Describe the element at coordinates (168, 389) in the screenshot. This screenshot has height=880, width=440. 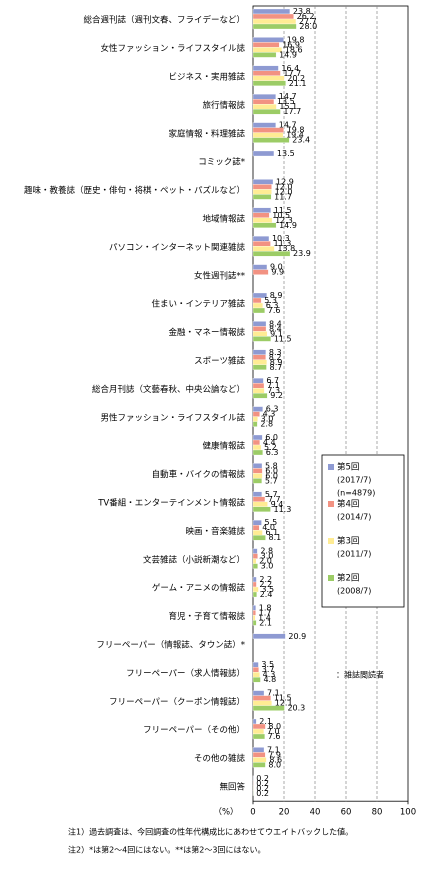
I see `category-label: 総合月刊誌（文藝春秋、中央公論など）` at that location.